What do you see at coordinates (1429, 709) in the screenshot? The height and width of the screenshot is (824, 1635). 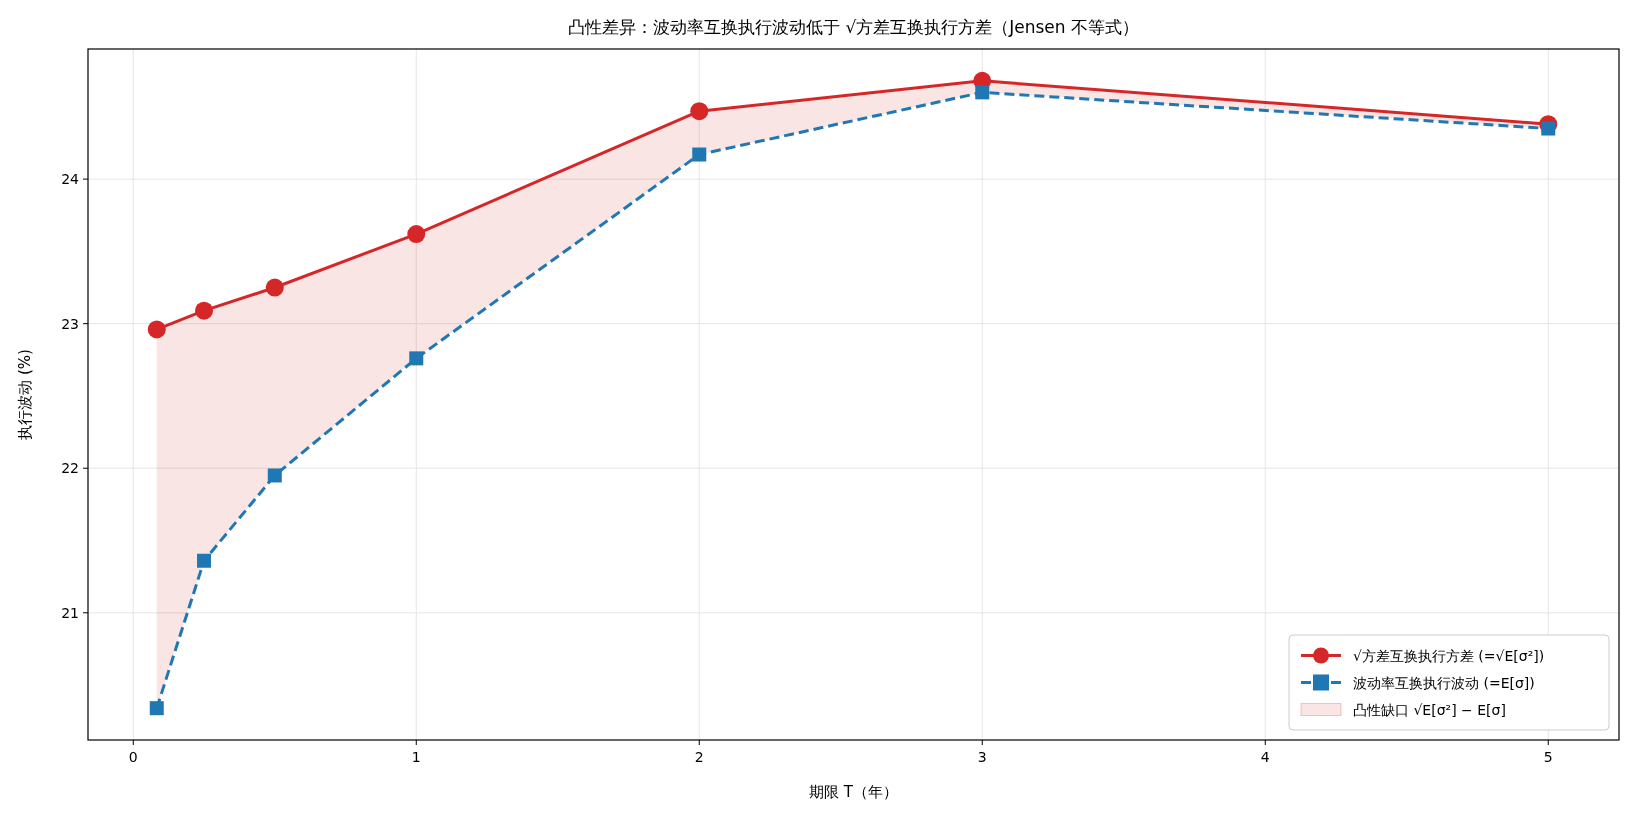 I see `annotation: 凸性缺口 √E[σ²] − E[σ]` at bounding box center [1429, 709].